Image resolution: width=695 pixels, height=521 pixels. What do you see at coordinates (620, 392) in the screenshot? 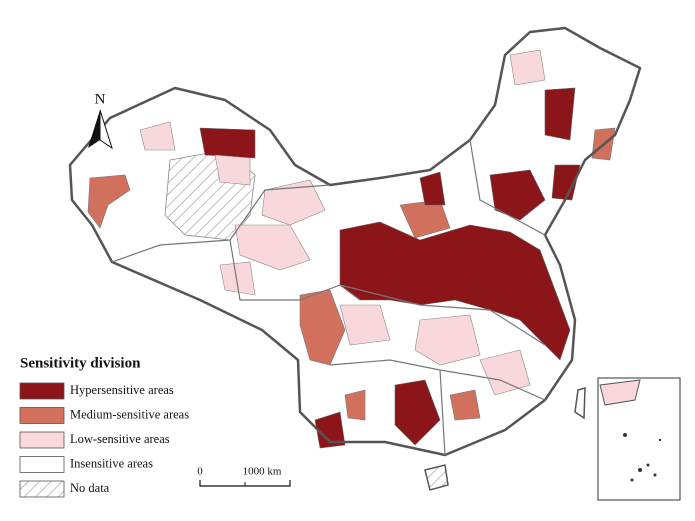
I see `inset-coast` at bounding box center [620, 392].